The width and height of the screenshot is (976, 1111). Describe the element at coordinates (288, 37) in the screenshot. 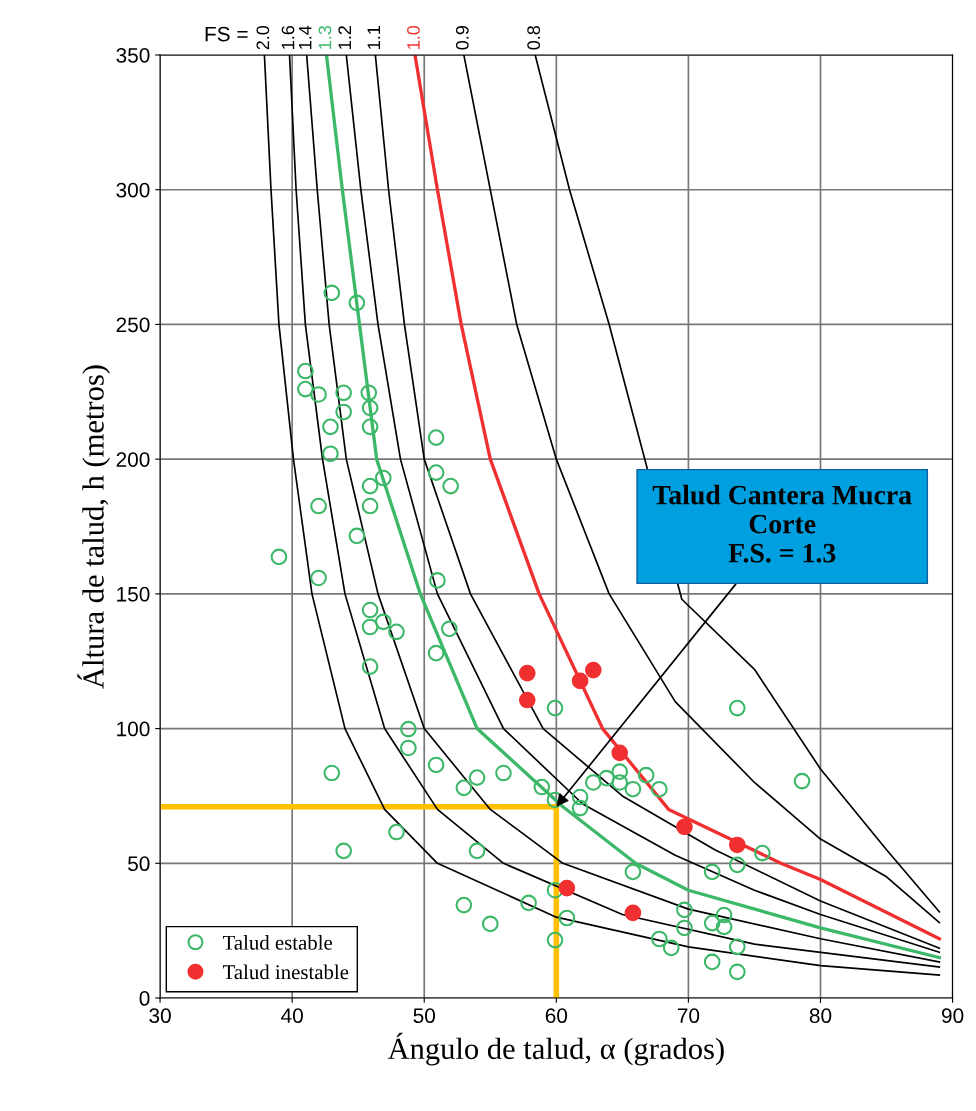

I see `text: 1.6` at that location.